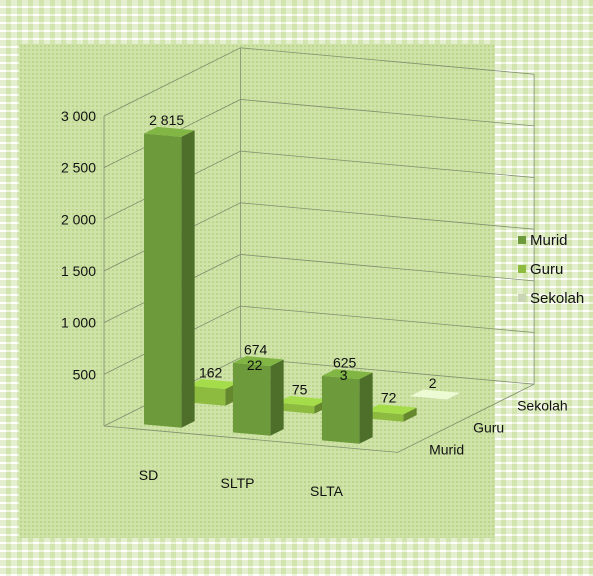 The image size is (593, 576). What do you see at coordinates (488, 428) in the screenshot?
I see `depth-series-label: Guru` at bounding box center [488, 428].